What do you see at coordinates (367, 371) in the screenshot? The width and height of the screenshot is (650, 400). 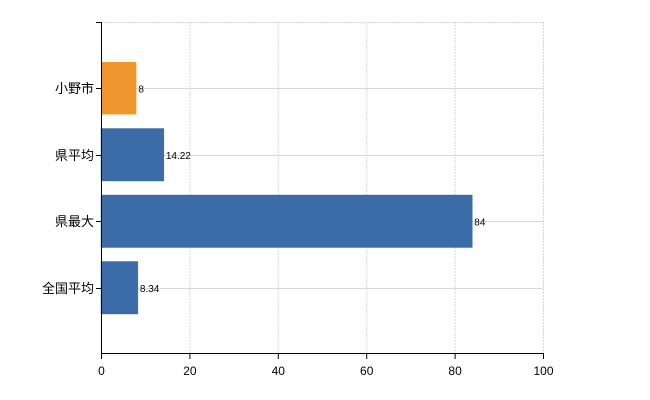 I see `x-tick-label: 60` at bounding box center [367, 371].